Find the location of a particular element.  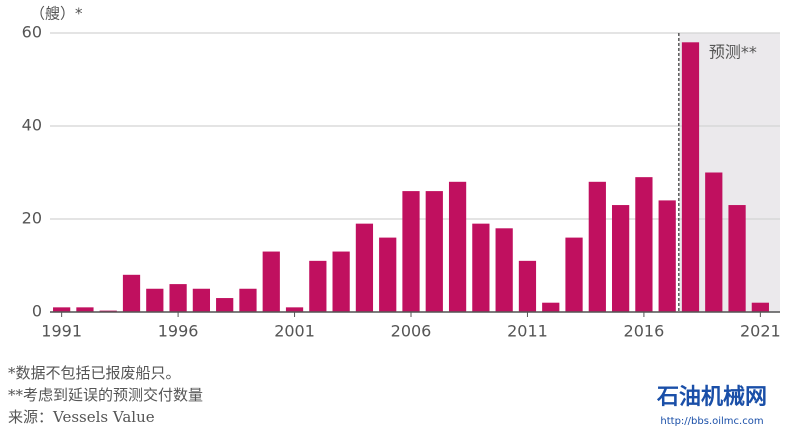

footnote: **考虑到延误的预测交付数量 is located at coordinates (105, 395).